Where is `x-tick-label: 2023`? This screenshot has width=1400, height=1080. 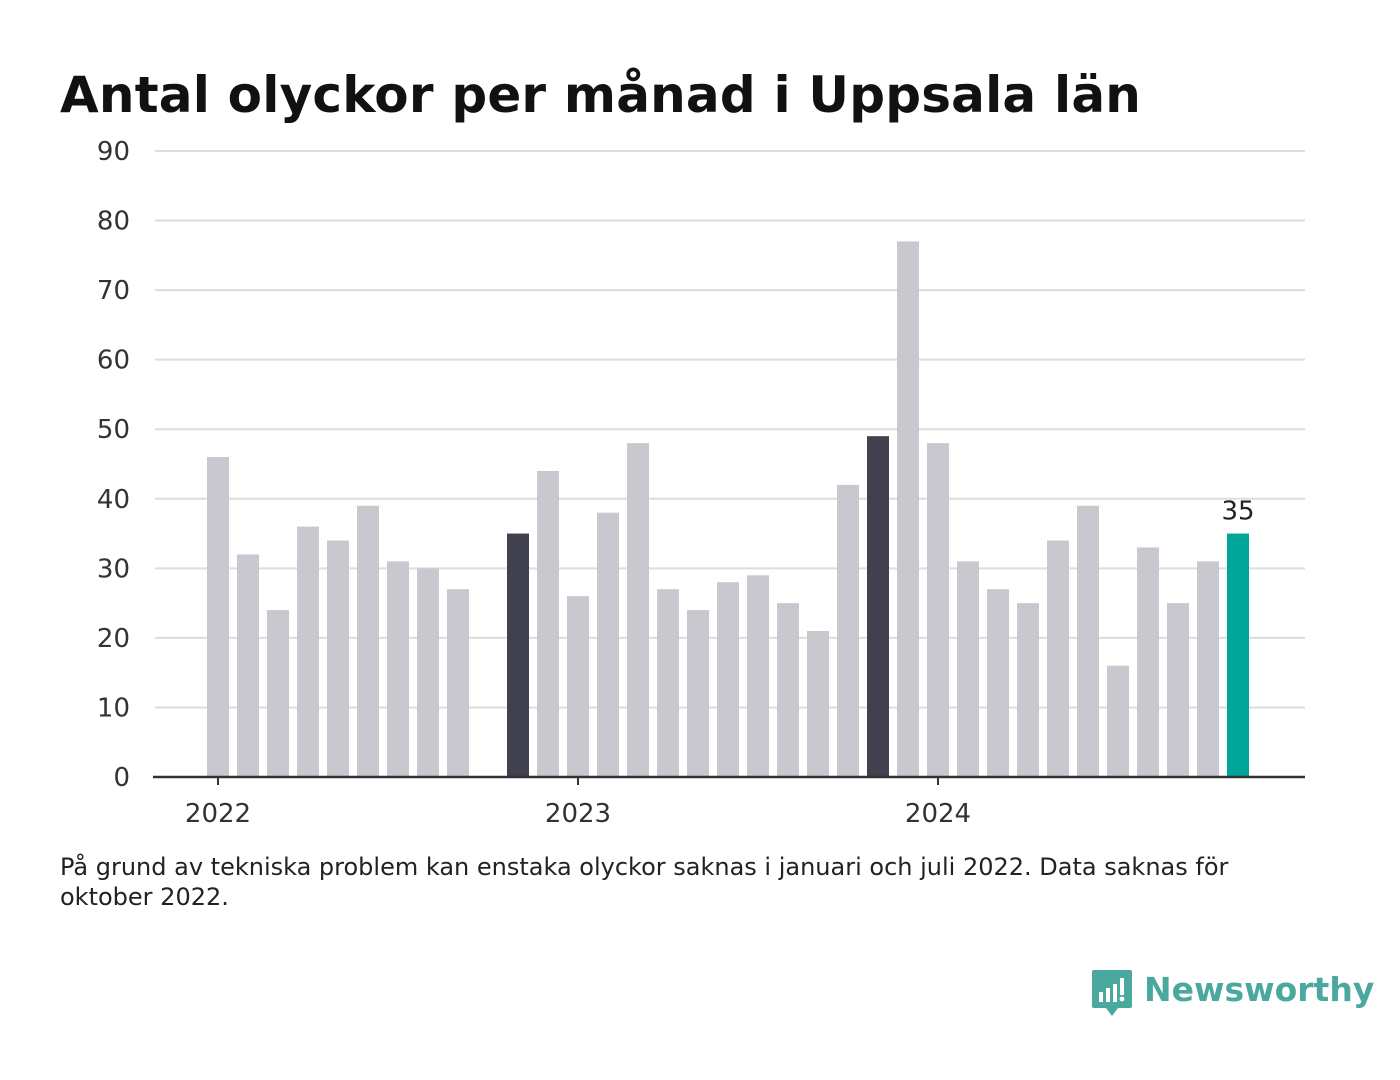
x-tick-label: 2023 is located at coordinates (578, 814).